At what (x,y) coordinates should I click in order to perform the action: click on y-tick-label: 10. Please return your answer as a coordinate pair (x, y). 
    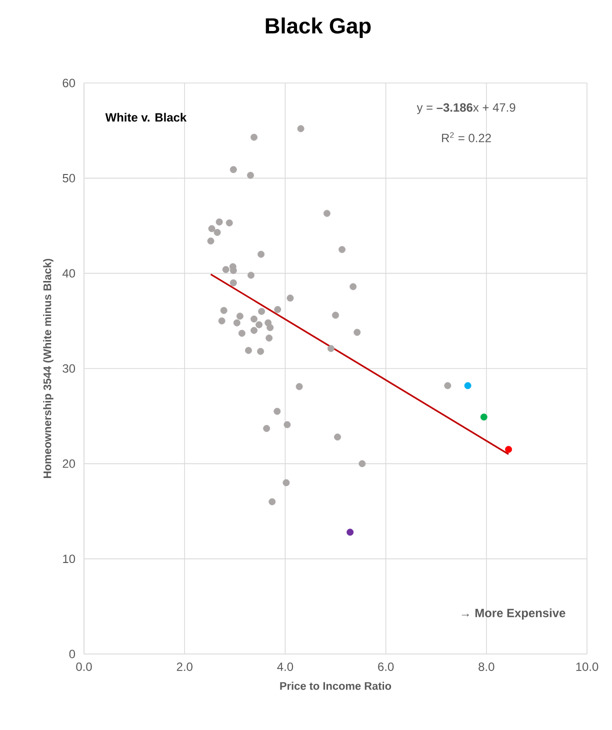
    Looking at the image, I should click on (69, 559).